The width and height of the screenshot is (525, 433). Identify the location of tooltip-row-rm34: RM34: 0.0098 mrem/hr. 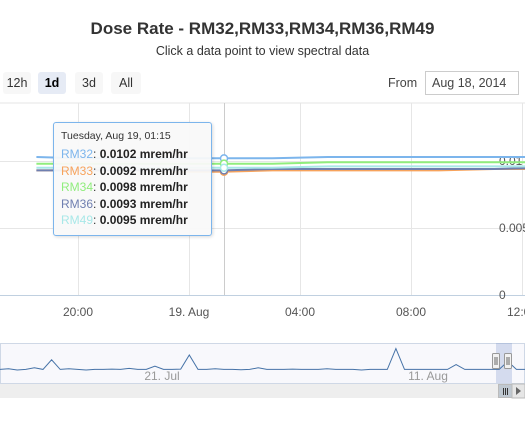
(132, 187).